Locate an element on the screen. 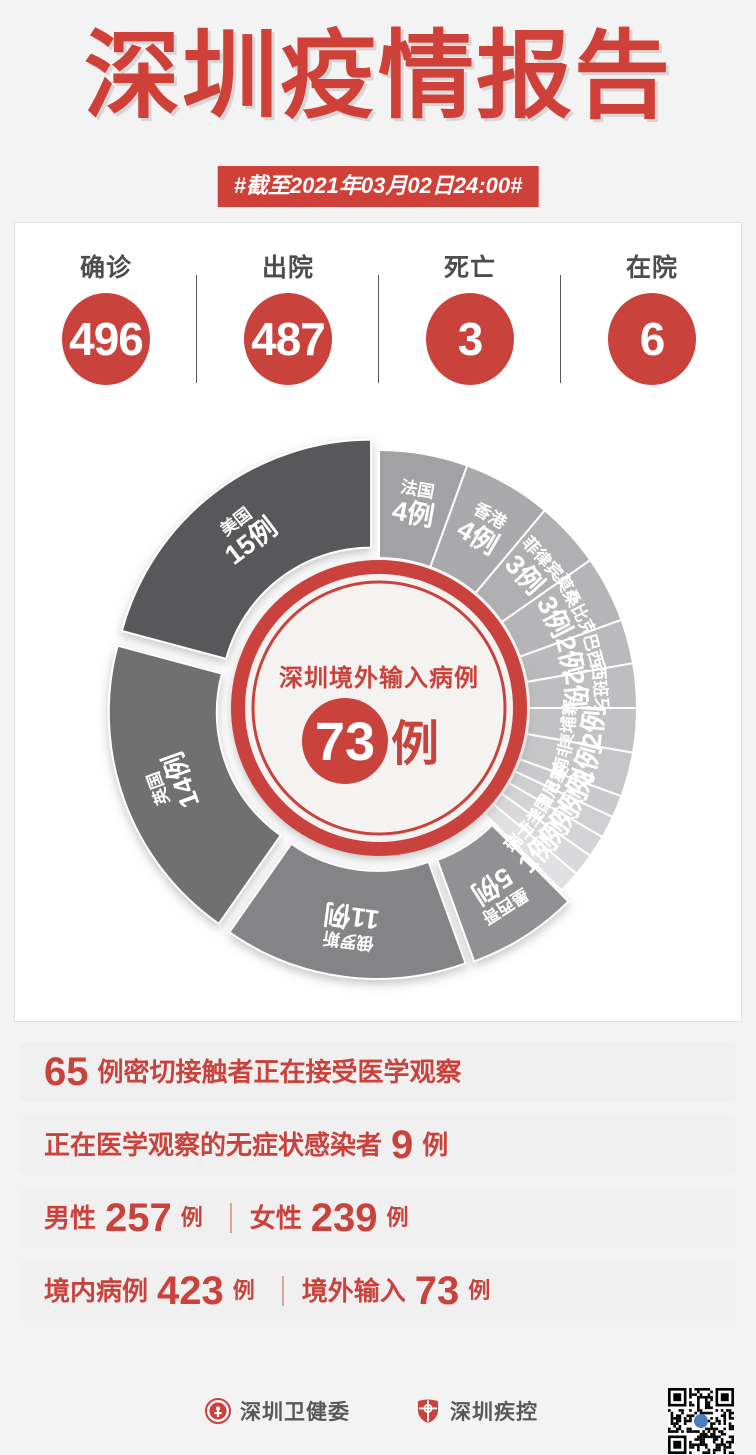  stat-circle: 6 is located at coordinates (652, 339).